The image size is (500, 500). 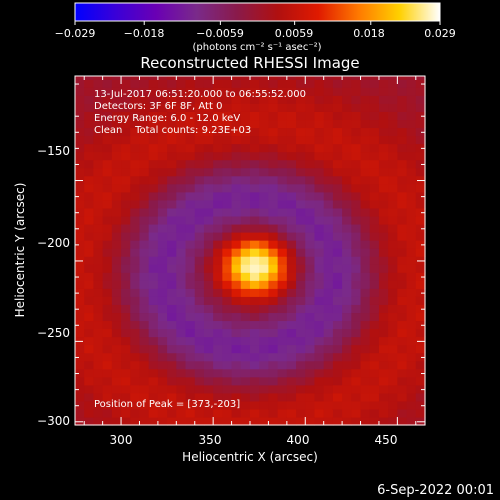 I want to click on y-tick-label-neg250: −250, so click(x=53, y=333).